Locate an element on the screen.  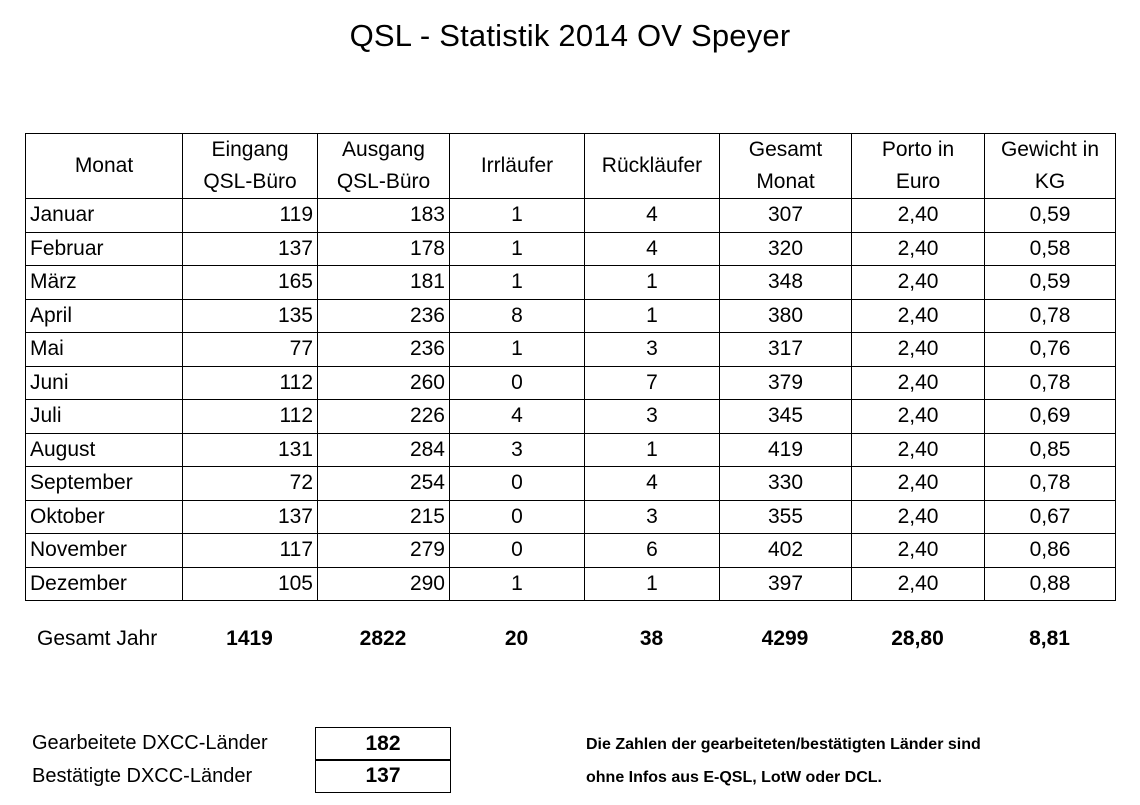
cell-eingang: 135 is located at coordinates (250, 315).